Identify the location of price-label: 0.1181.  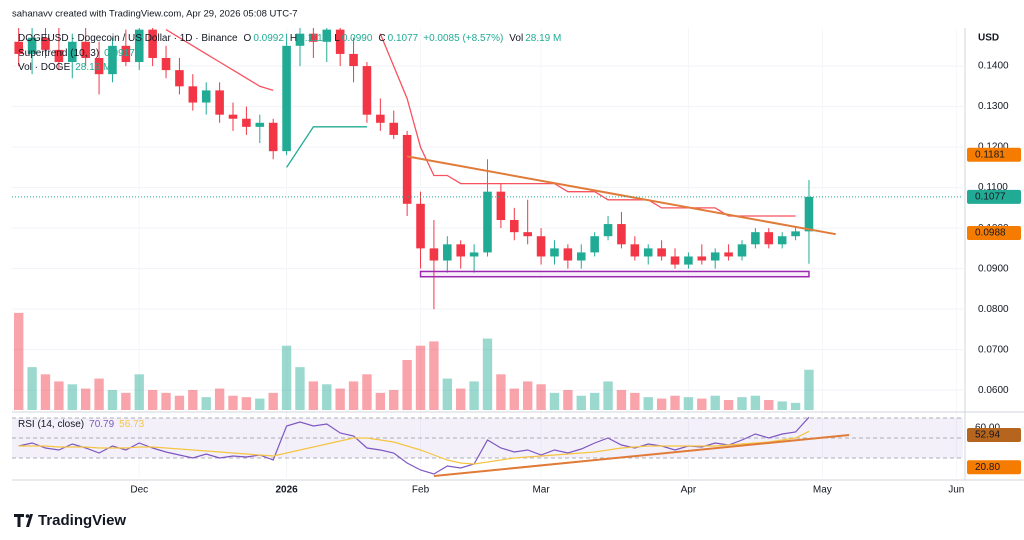
(990, 154).